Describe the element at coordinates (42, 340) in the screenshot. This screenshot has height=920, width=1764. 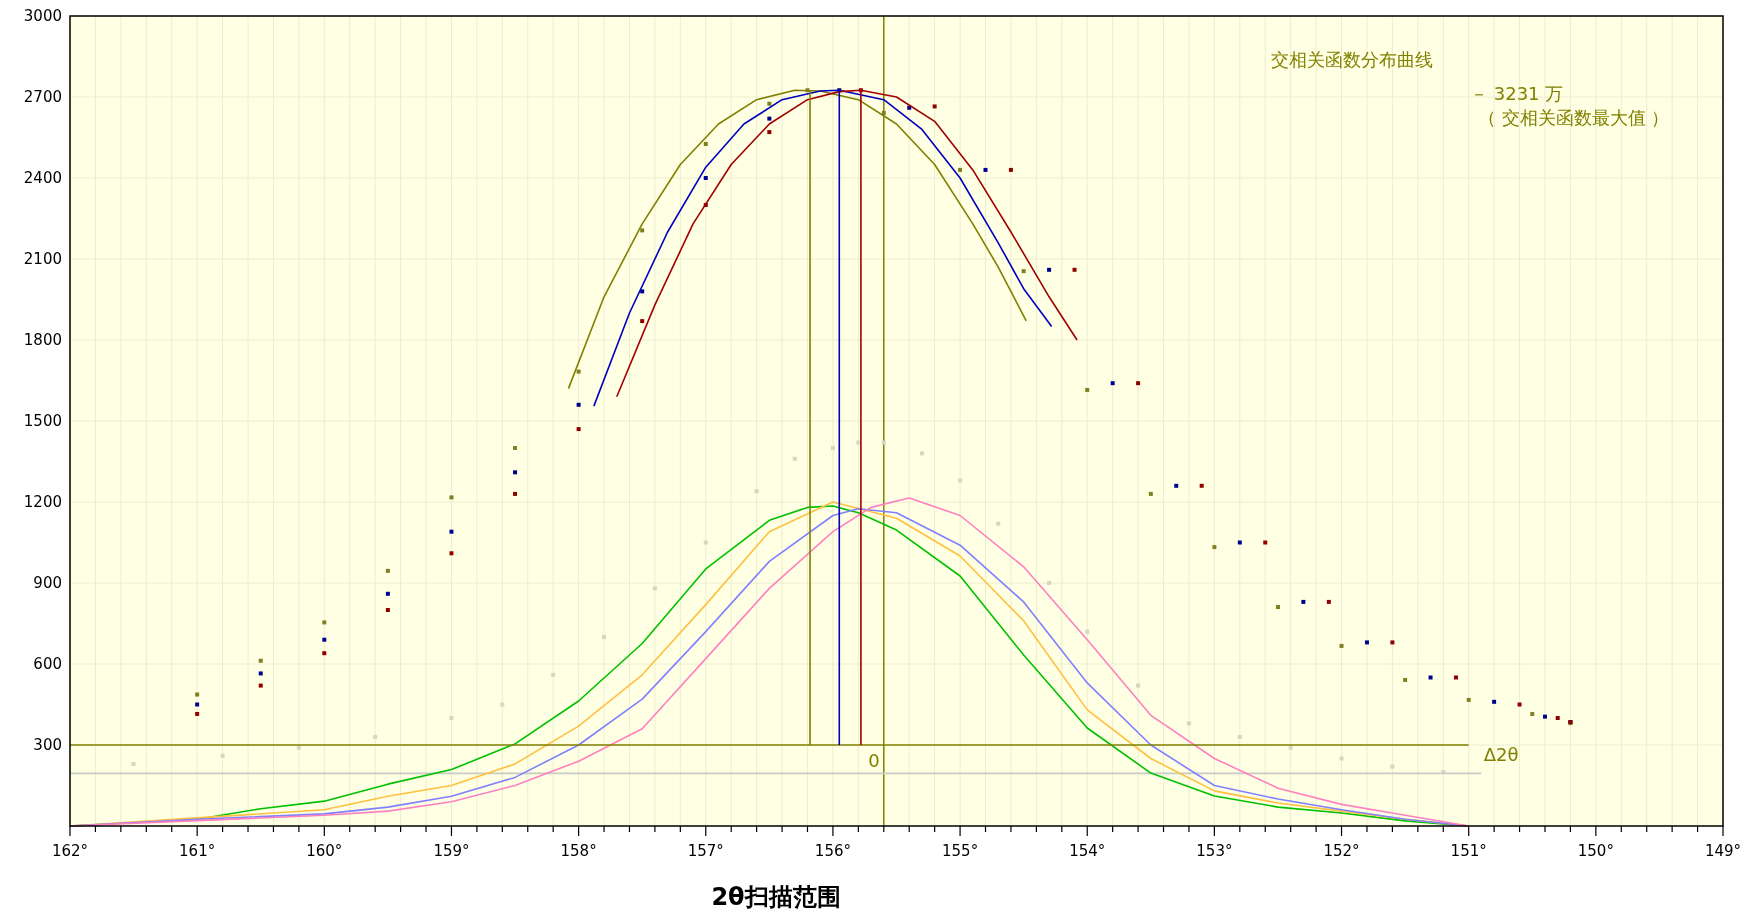
I see `y-tick-label: 1800` at that location.